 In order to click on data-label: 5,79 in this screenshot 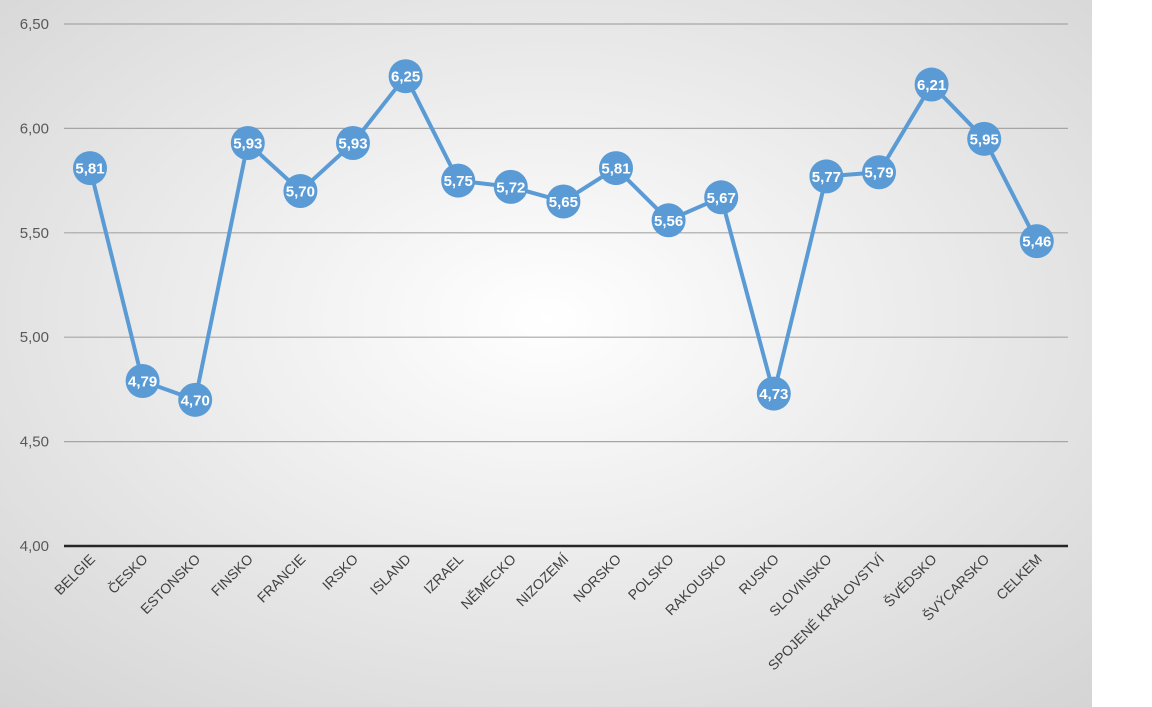, I will do `click(878, 173)`.